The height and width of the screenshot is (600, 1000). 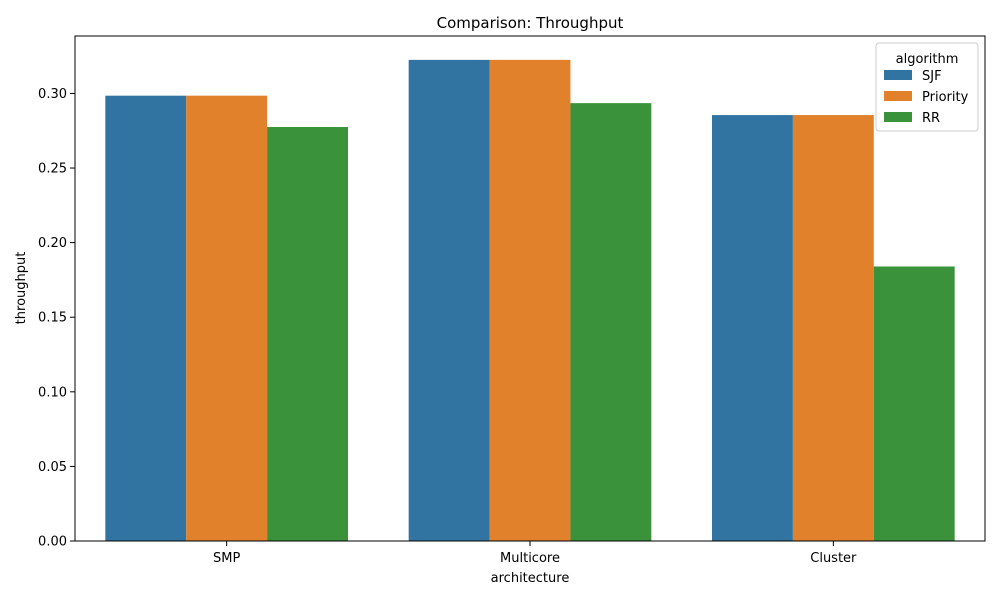 I want to click on y-axis: 0.00 0.05 0.10 0.15 0.20 0.25 0.30, so click(x=56, y=318).